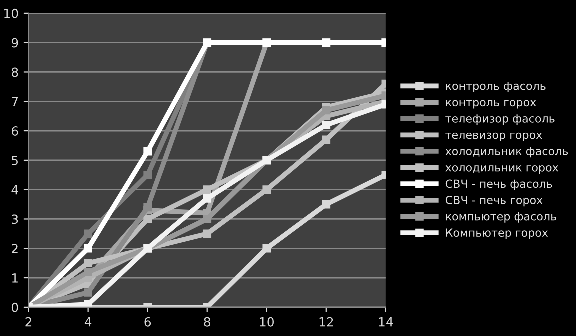  What do you see at coordinates (29, 322) in the screenshot?
I see `x-tick-label: 2` at bounding box center [29, 322].